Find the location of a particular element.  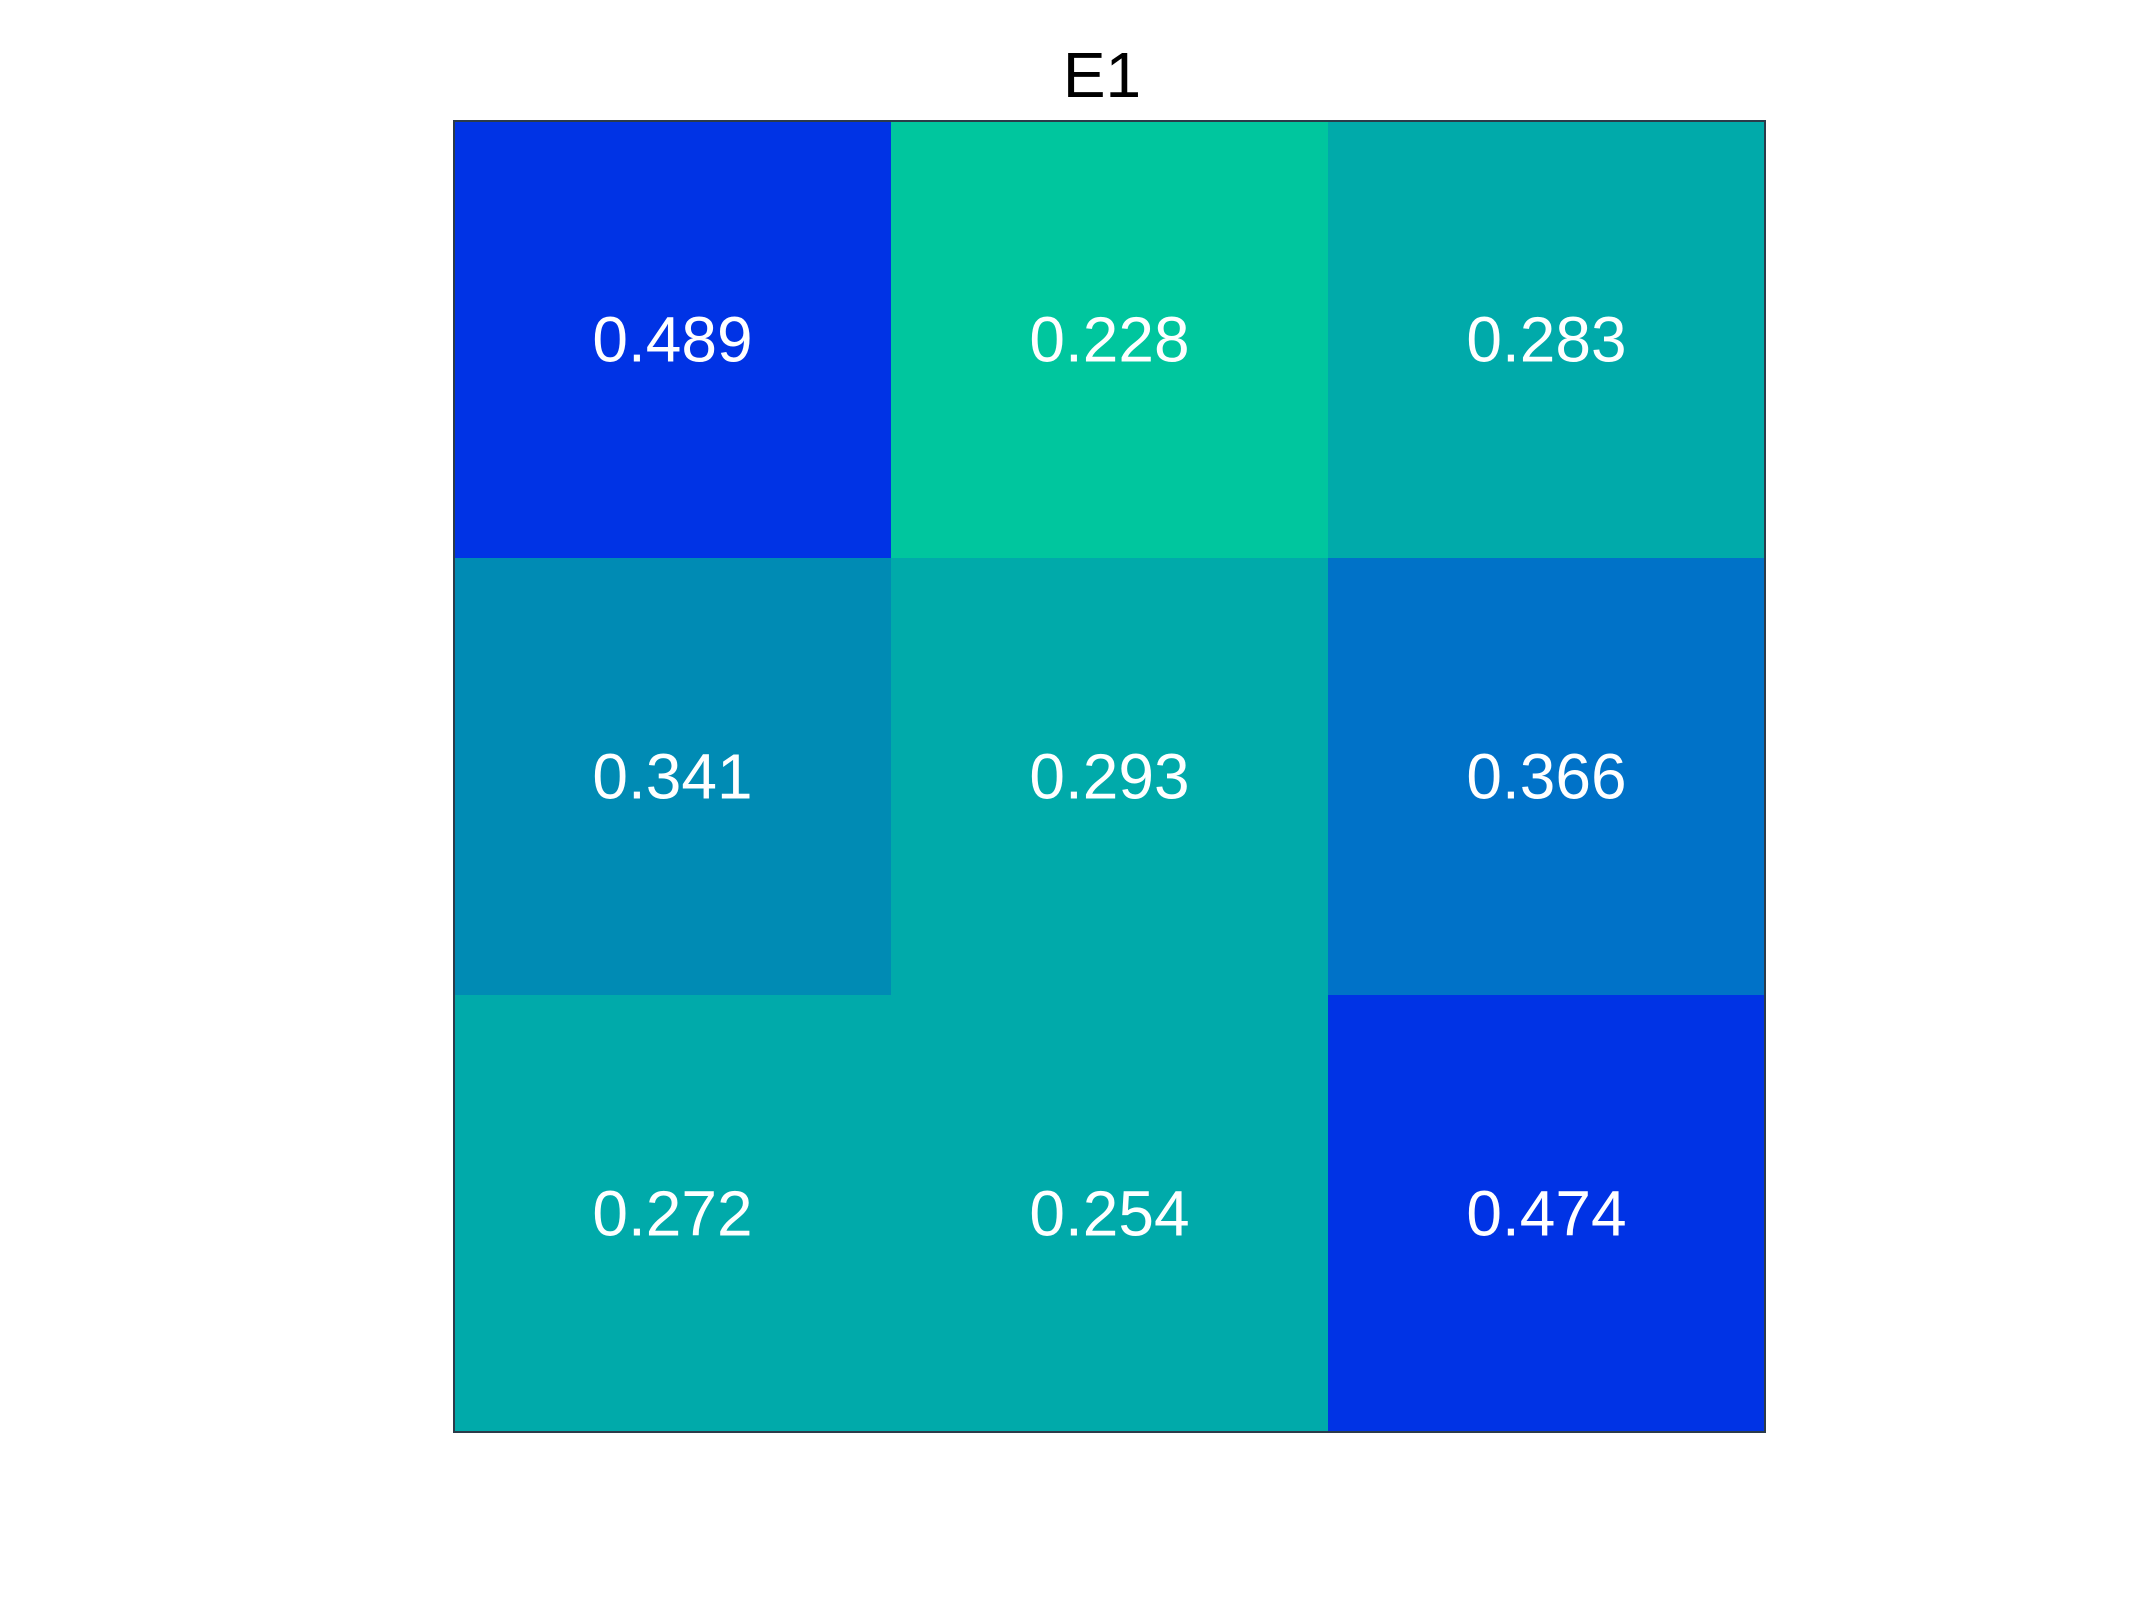

heatmap-cell-r3-c1 is located at coordinates (673, 1214).